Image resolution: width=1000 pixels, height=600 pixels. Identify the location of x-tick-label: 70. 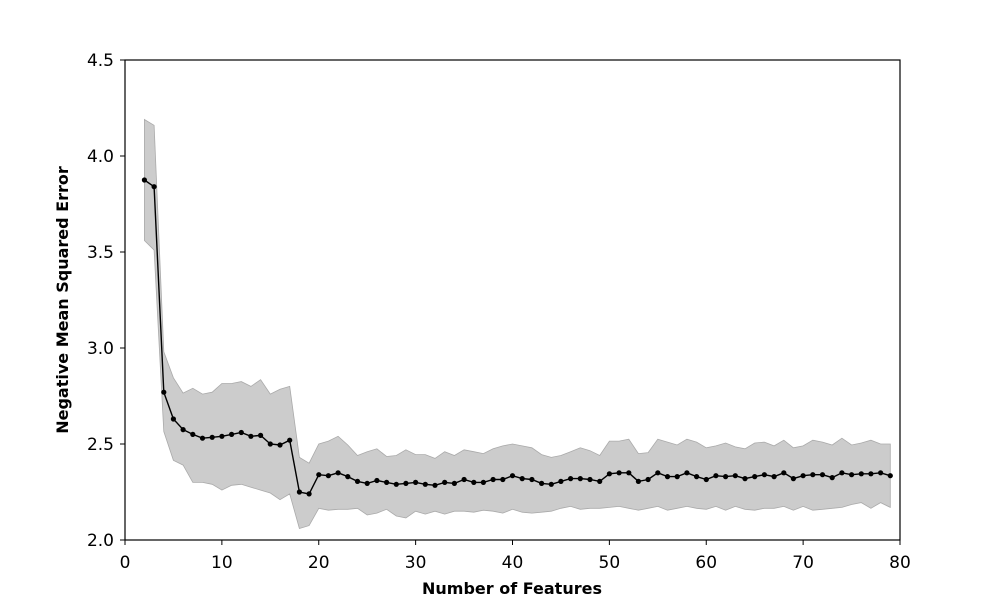
(803, 563).